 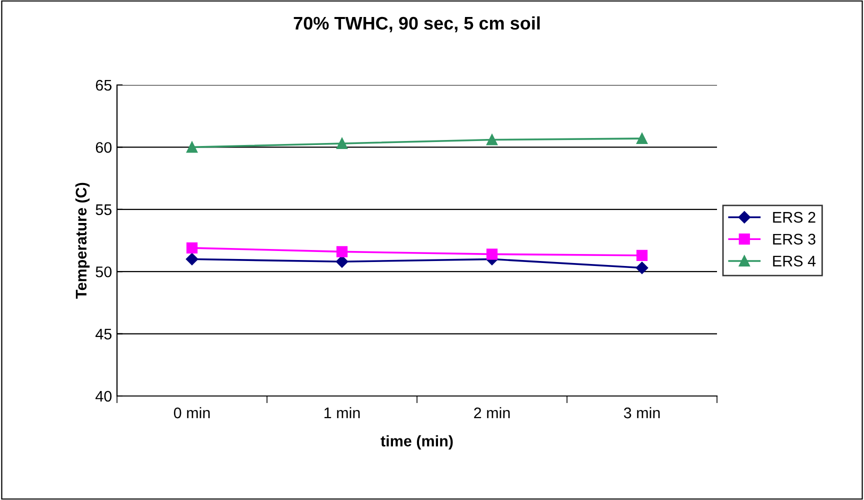 What do you see at coordinates (417, 24) in the screenshot?
I see `chart-title: 70% TWHC, 90 sec, 5 cm soil` at bounding box center [417, 24].